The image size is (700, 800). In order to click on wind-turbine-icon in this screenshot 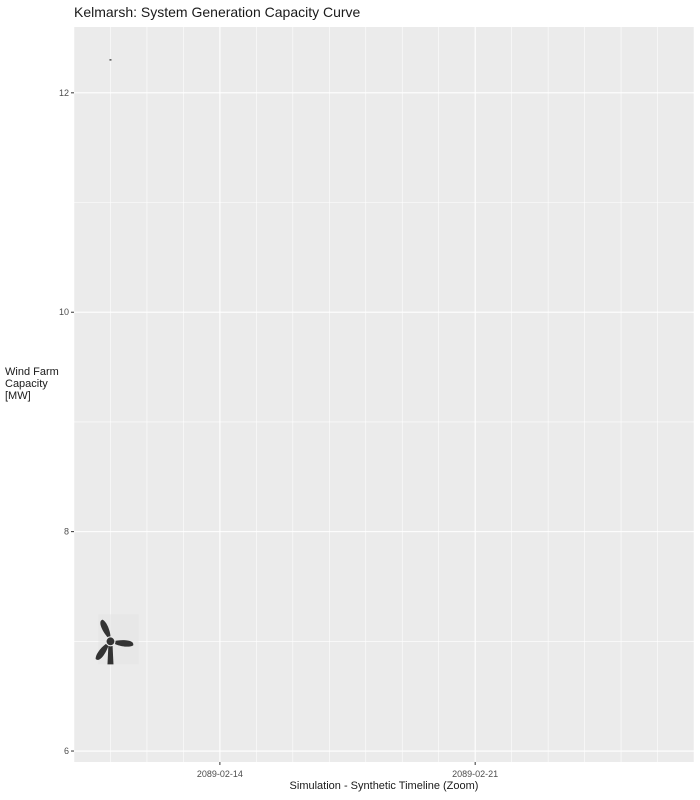, I will do `click(117, 639)`.